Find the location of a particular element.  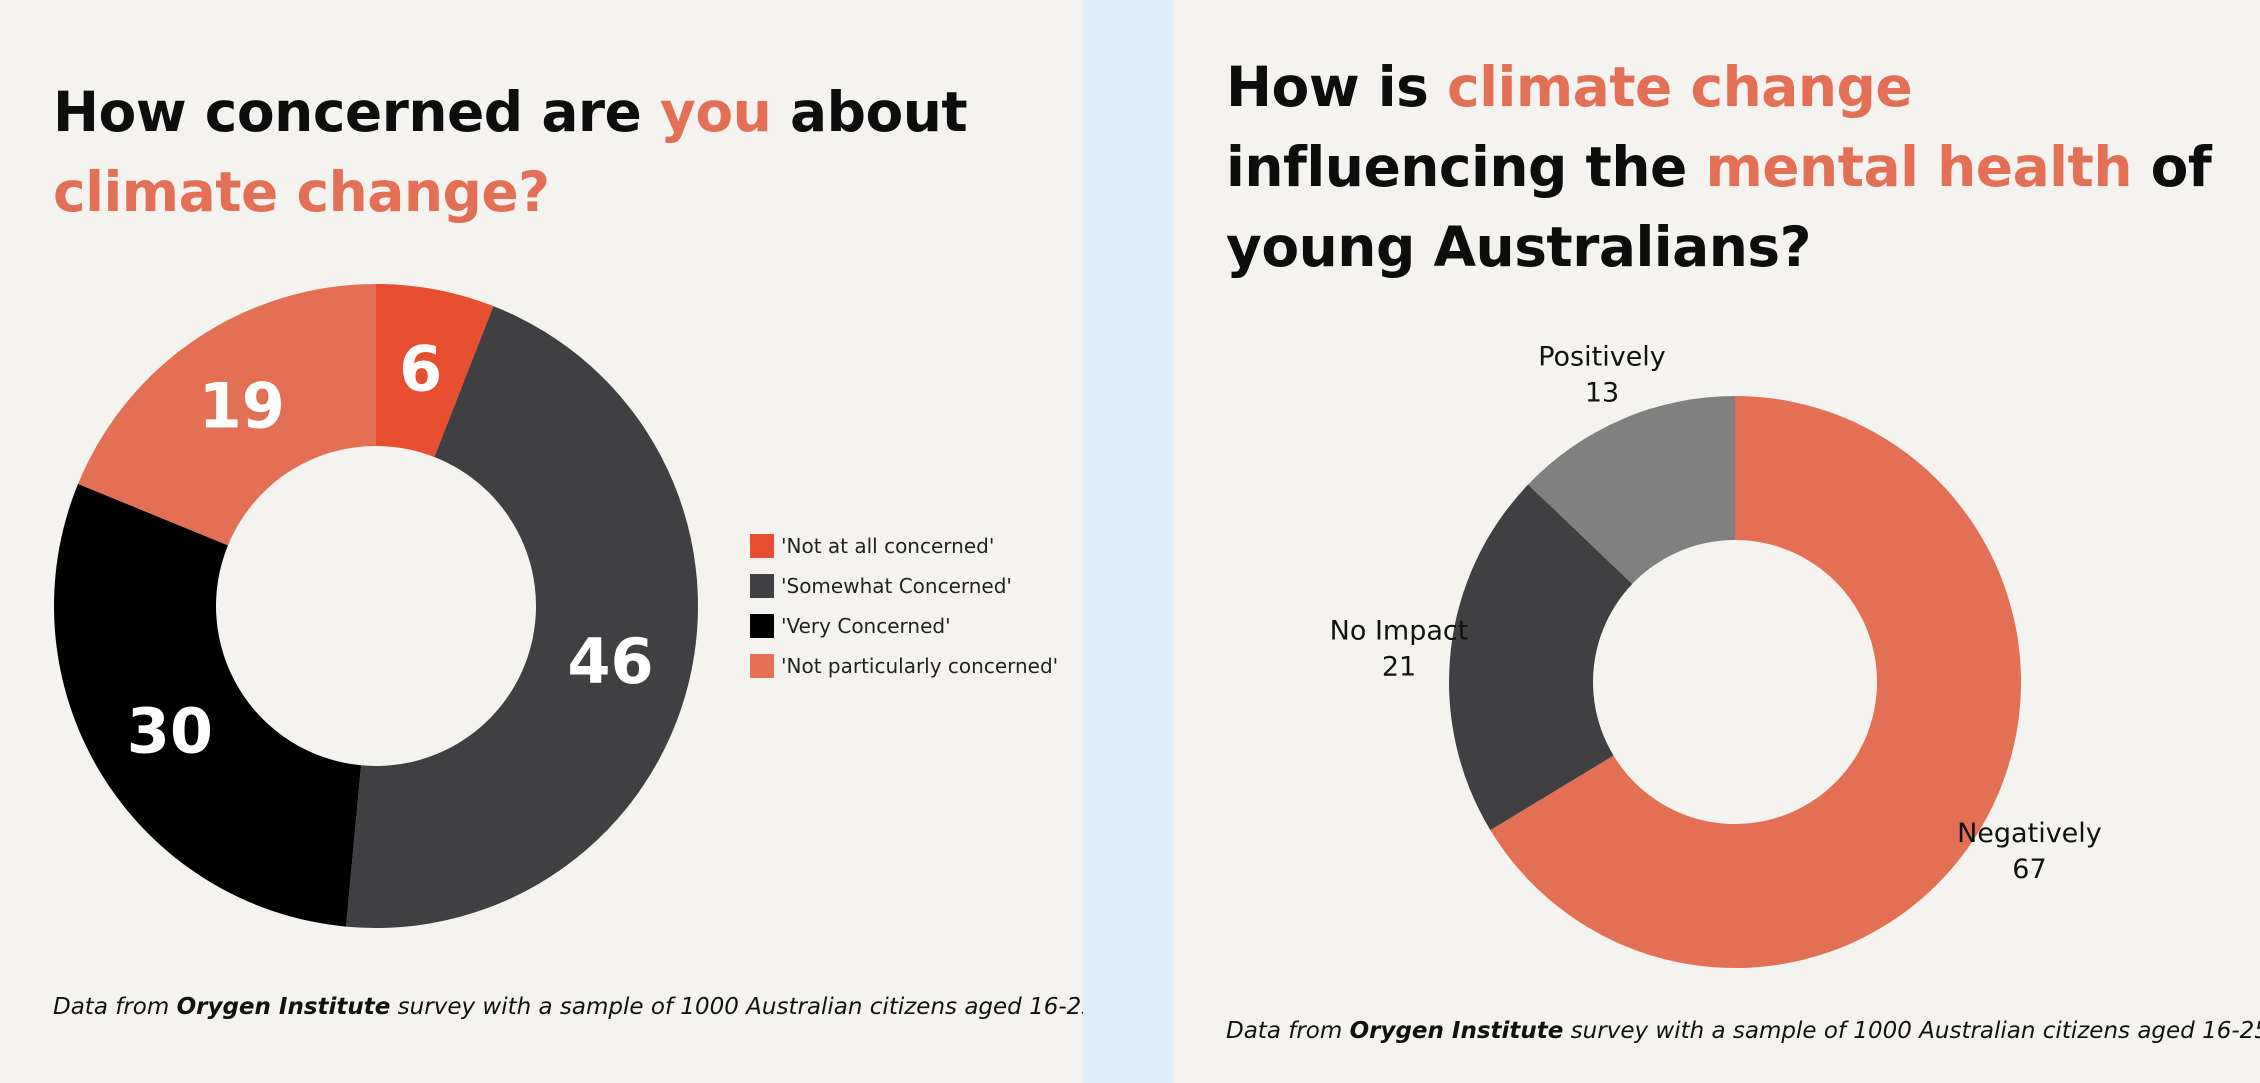

title-text: influencing the is located at coordinates (1466, 167).